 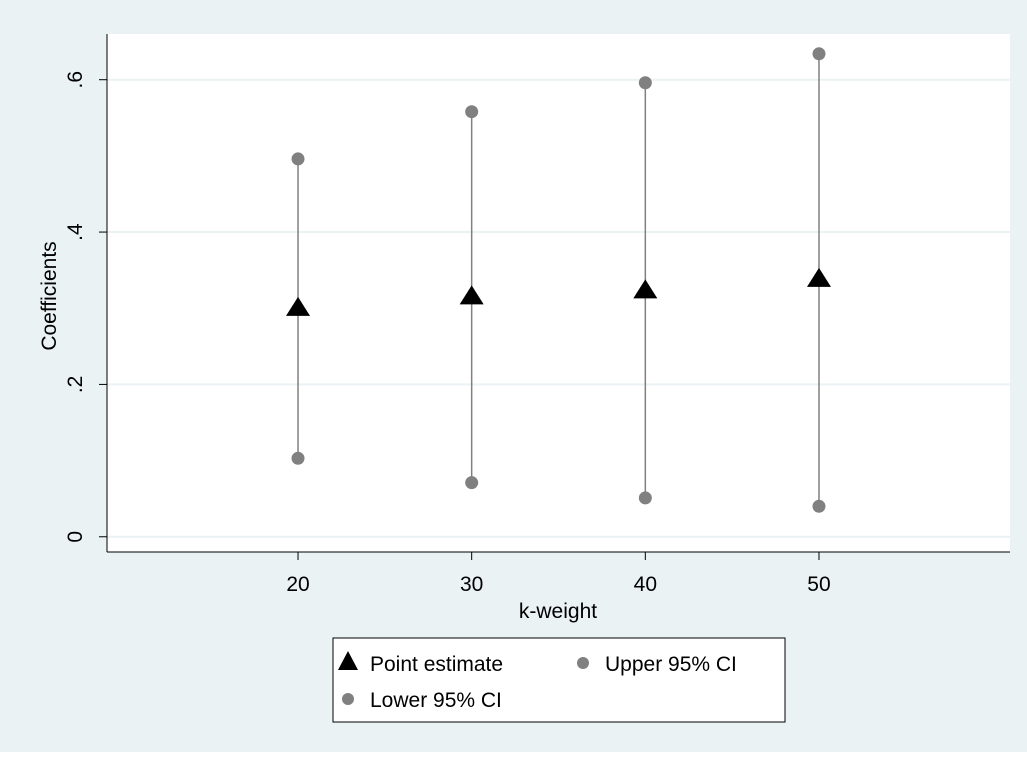 What do you see at coordinates (583, 663) in the screenshot?
I see `legend-circle-icon-upper` at bounding box center [583, 663].